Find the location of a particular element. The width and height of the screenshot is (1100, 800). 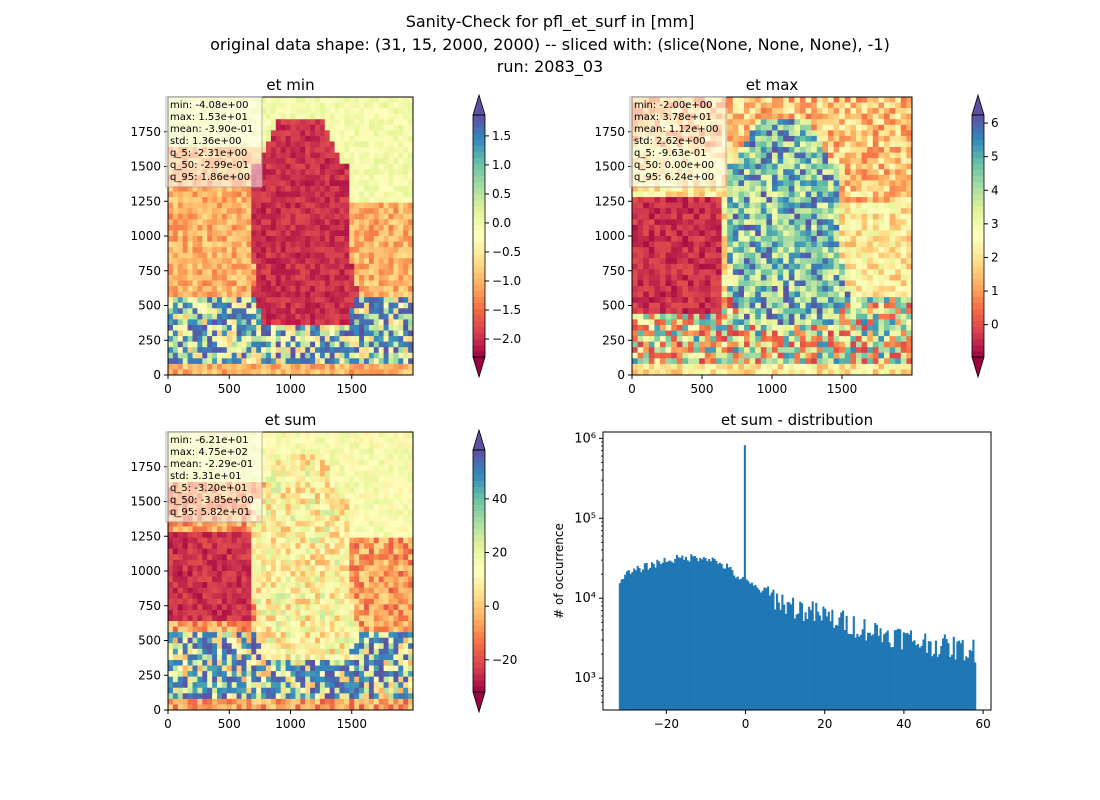

y-tick-label: 250 is located at coordinates (613, 340).